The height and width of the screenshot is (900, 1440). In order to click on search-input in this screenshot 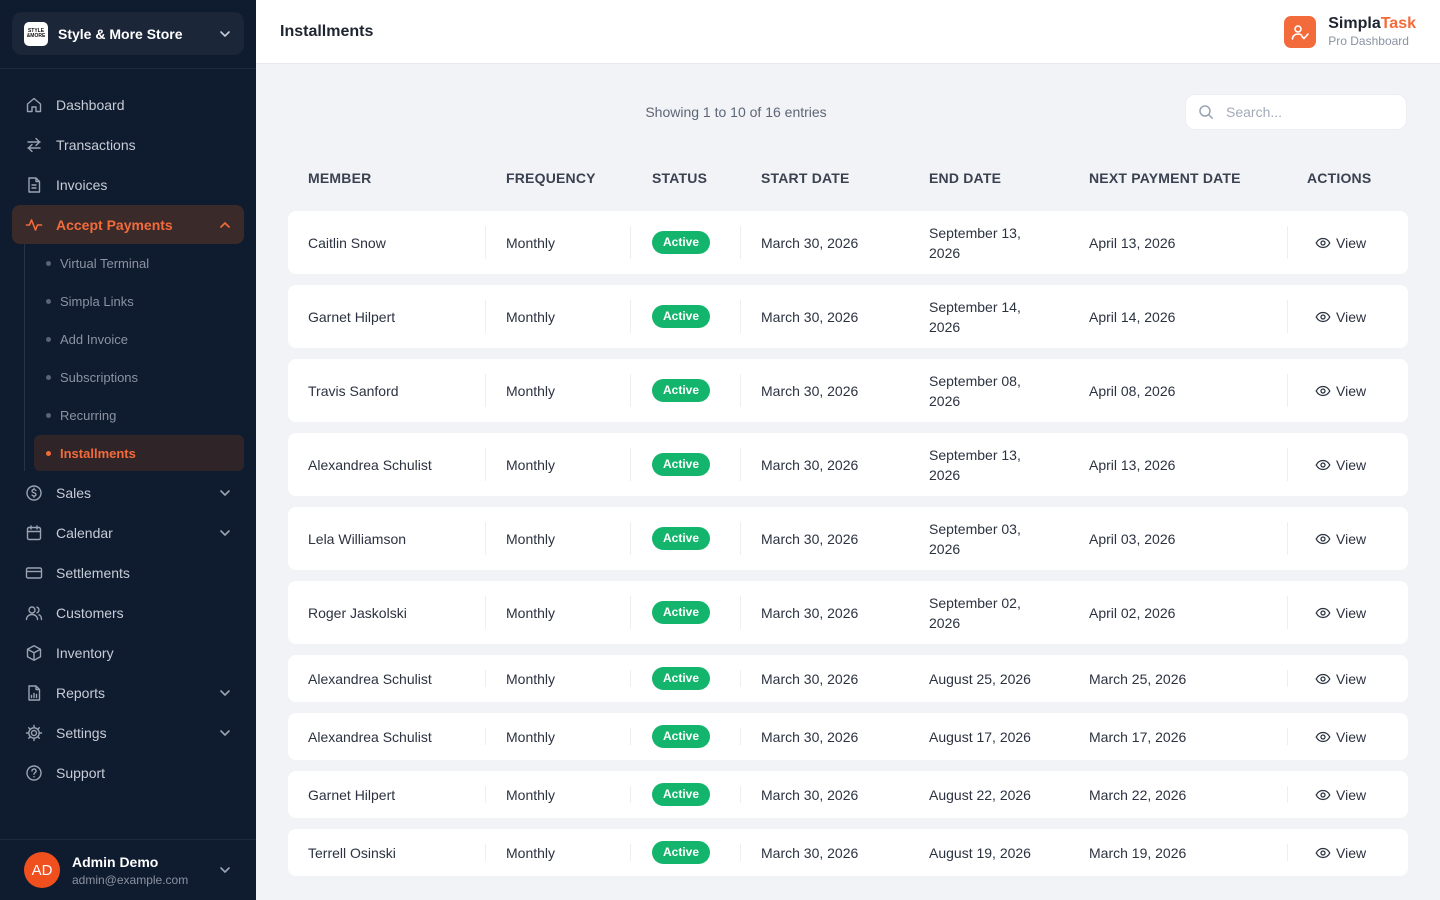, I will do `click(1306, 112)`.